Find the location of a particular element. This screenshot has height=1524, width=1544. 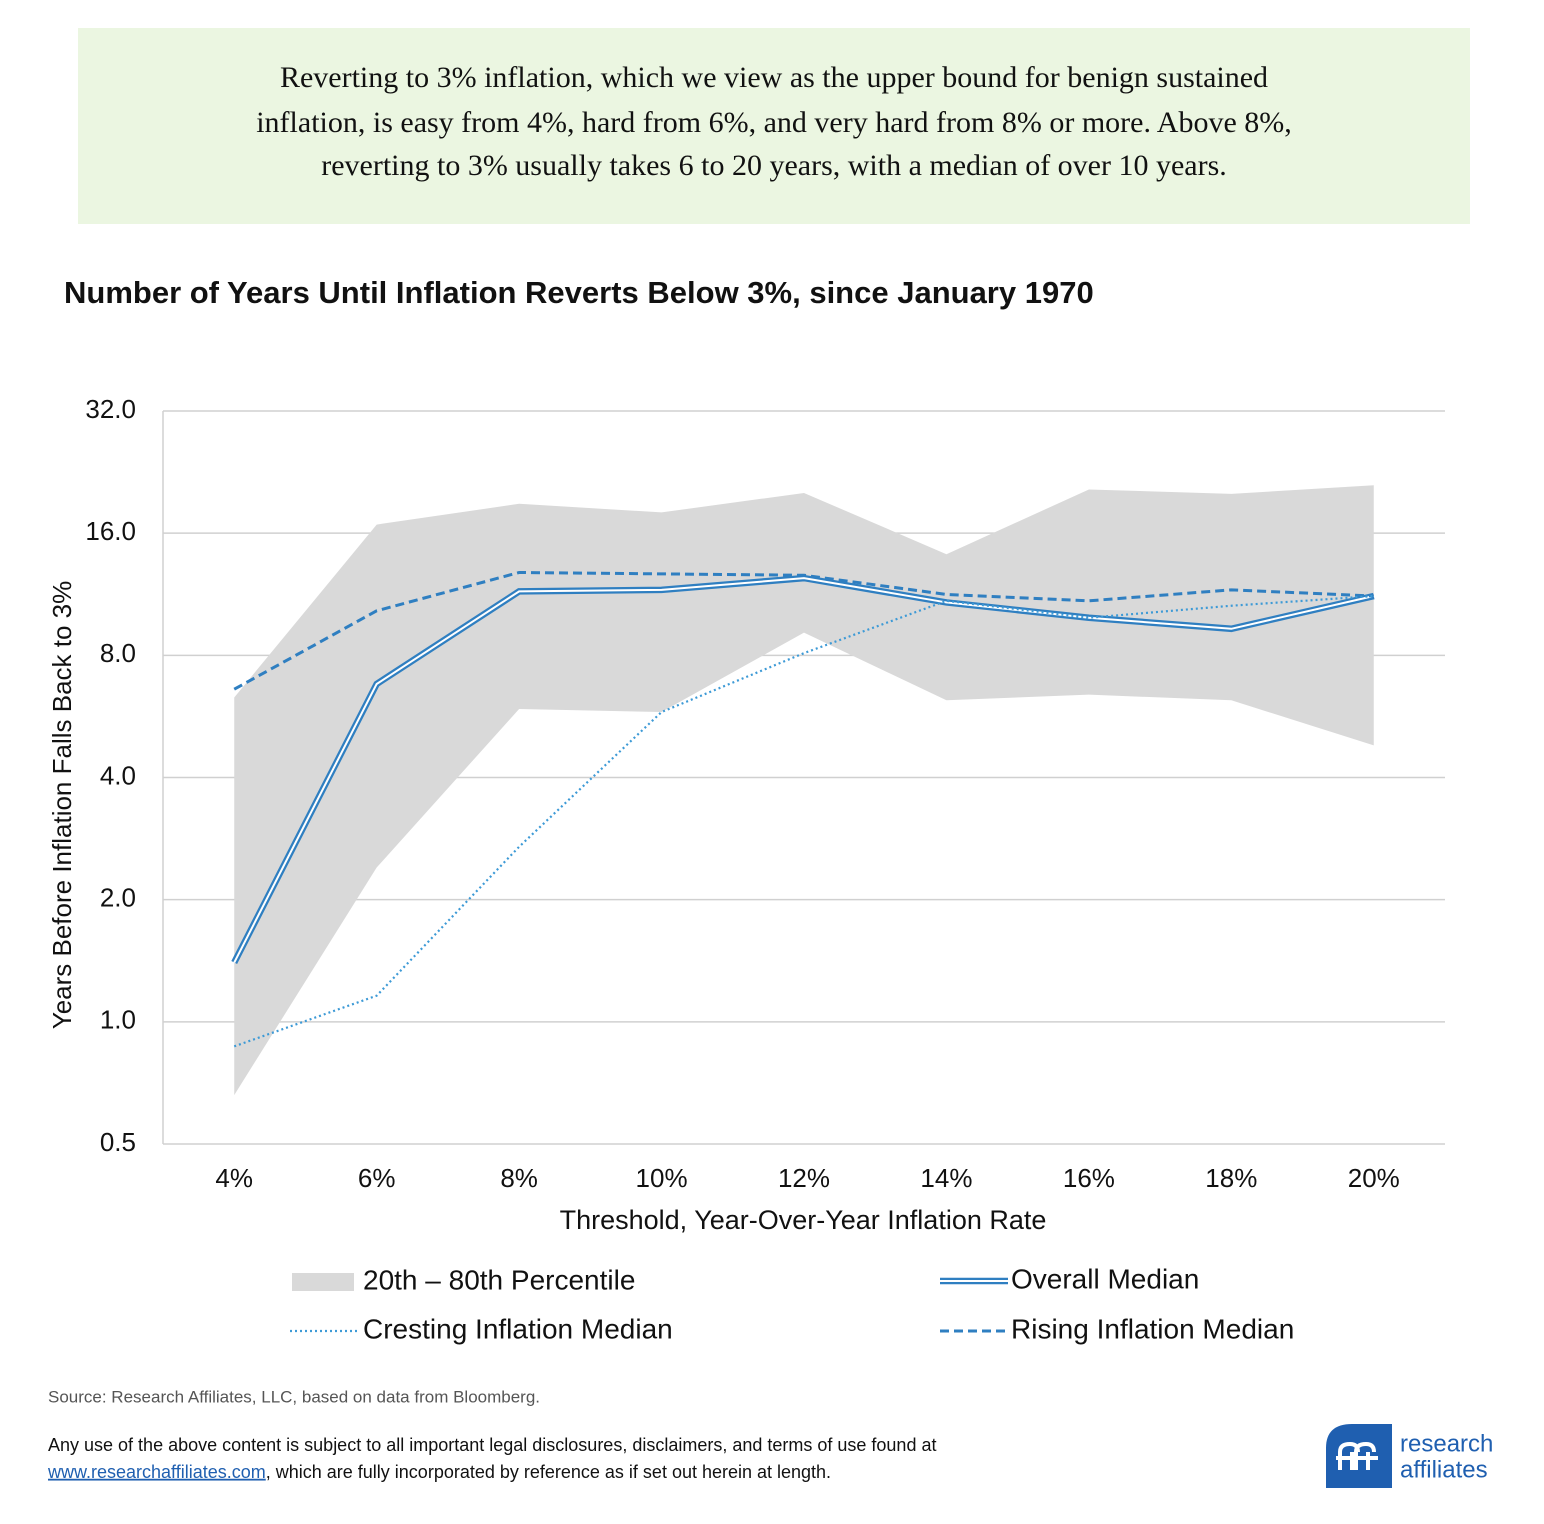

y-tick-label: 32.0 is located at coordinates (110, 409).